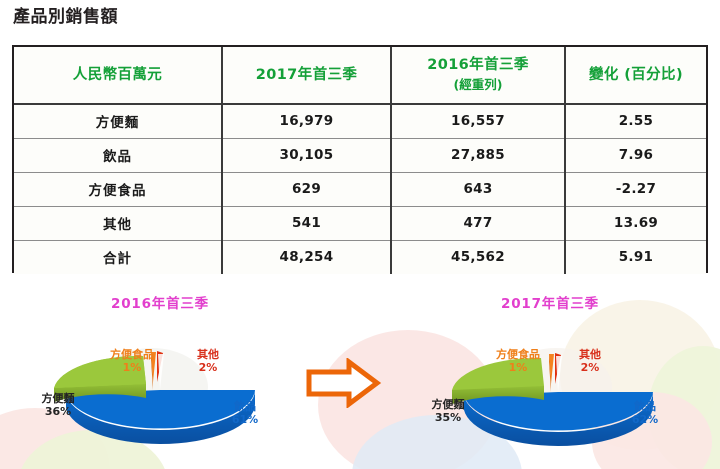 The height and width of the screenshot is (469, 720). Describe the element at coordinates (478, 76) in the screenshot. I see `column-header-2016: 2016年首三季 (經重列)` at that location.